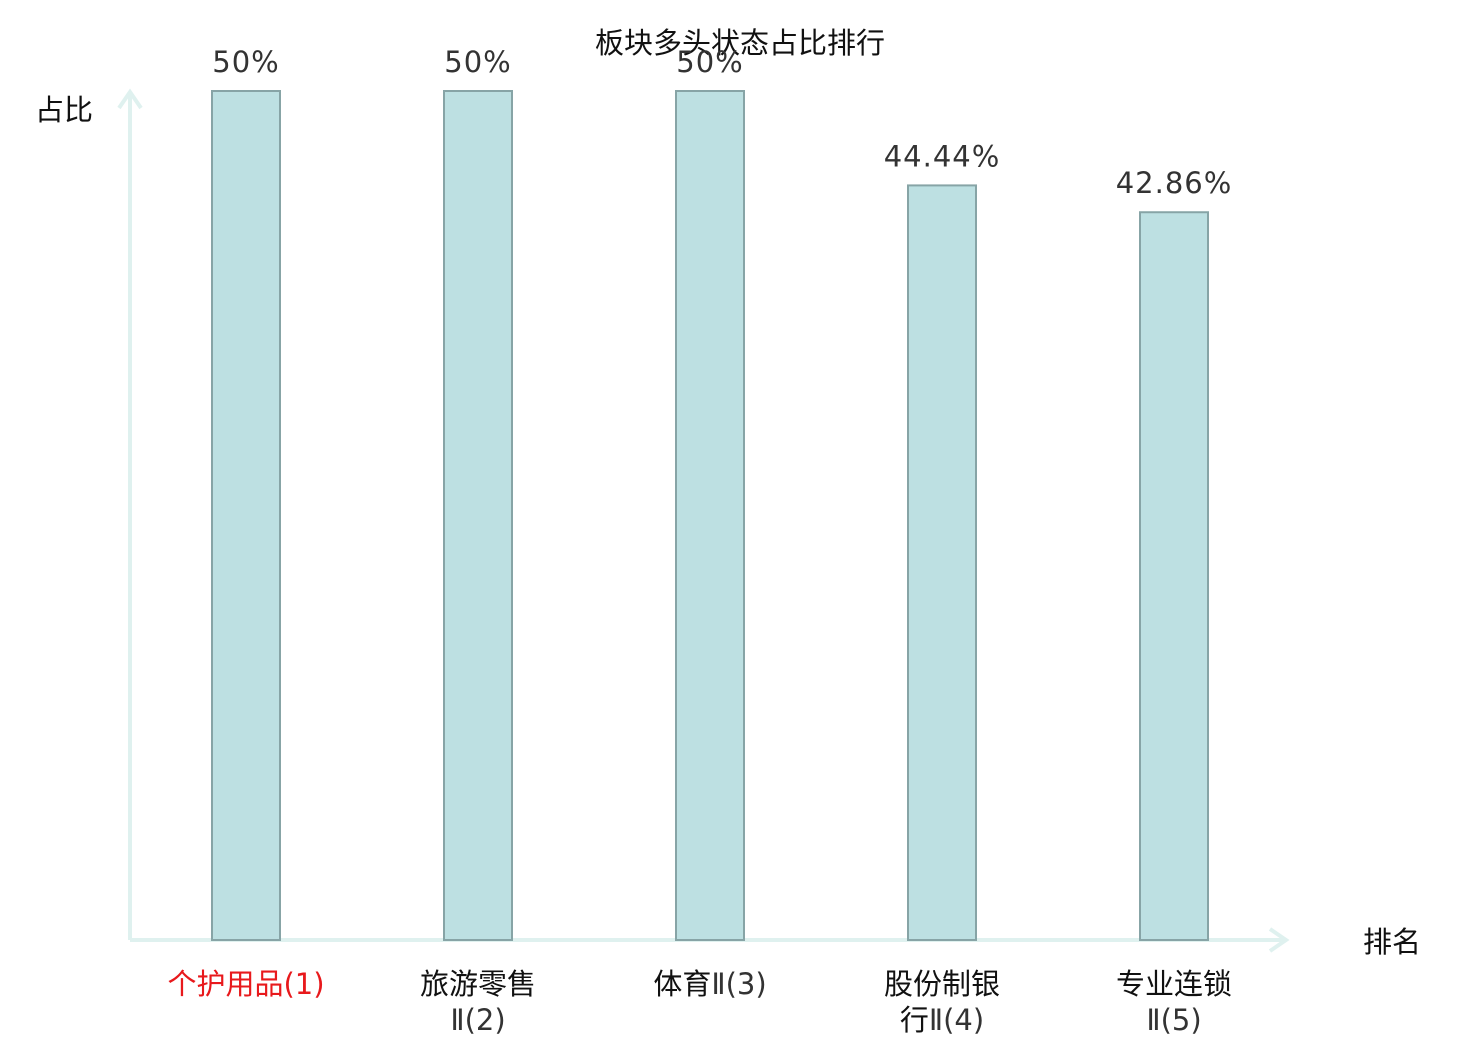 This screenshot has width=1480, height=1040. I want to click on y-axis: 占比, so click(89, 514).